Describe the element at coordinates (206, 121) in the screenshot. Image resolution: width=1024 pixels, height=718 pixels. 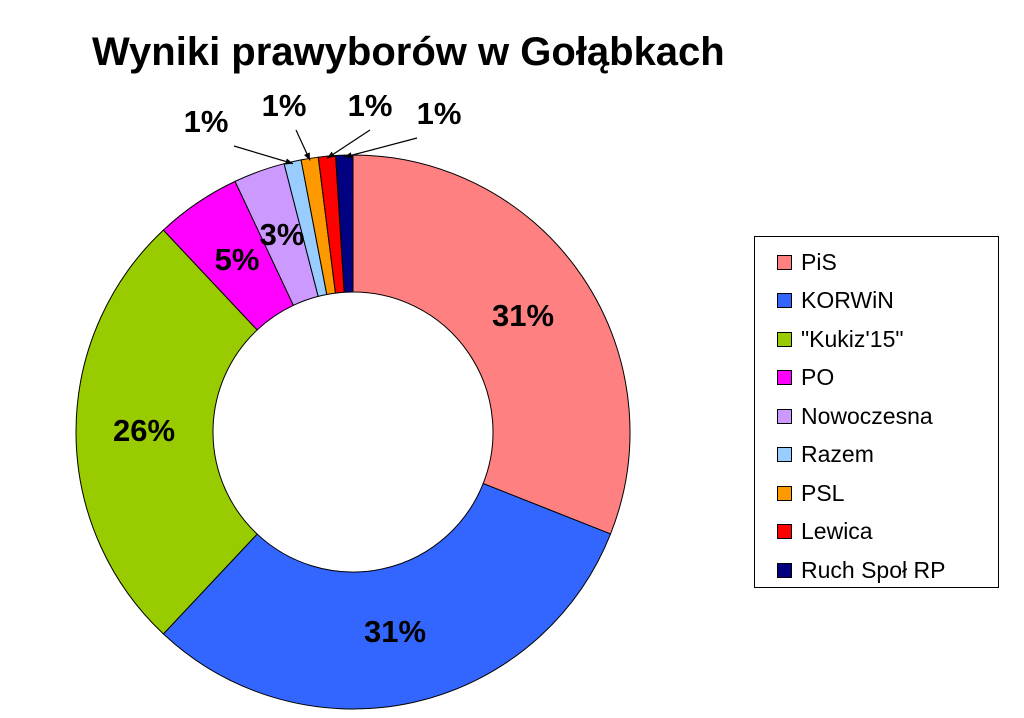
I see `slice-label-5: 1%` at that location.